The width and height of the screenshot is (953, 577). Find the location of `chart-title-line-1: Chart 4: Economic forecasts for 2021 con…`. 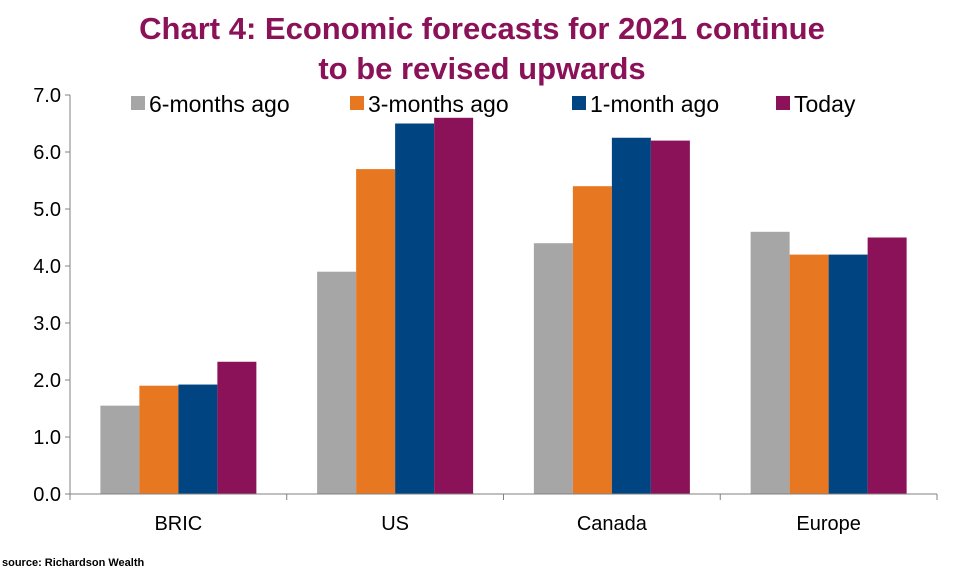

chart-title-line-1: Chart 4: Economic forecasts for 2021 con… is located at coordinates (482, 28).